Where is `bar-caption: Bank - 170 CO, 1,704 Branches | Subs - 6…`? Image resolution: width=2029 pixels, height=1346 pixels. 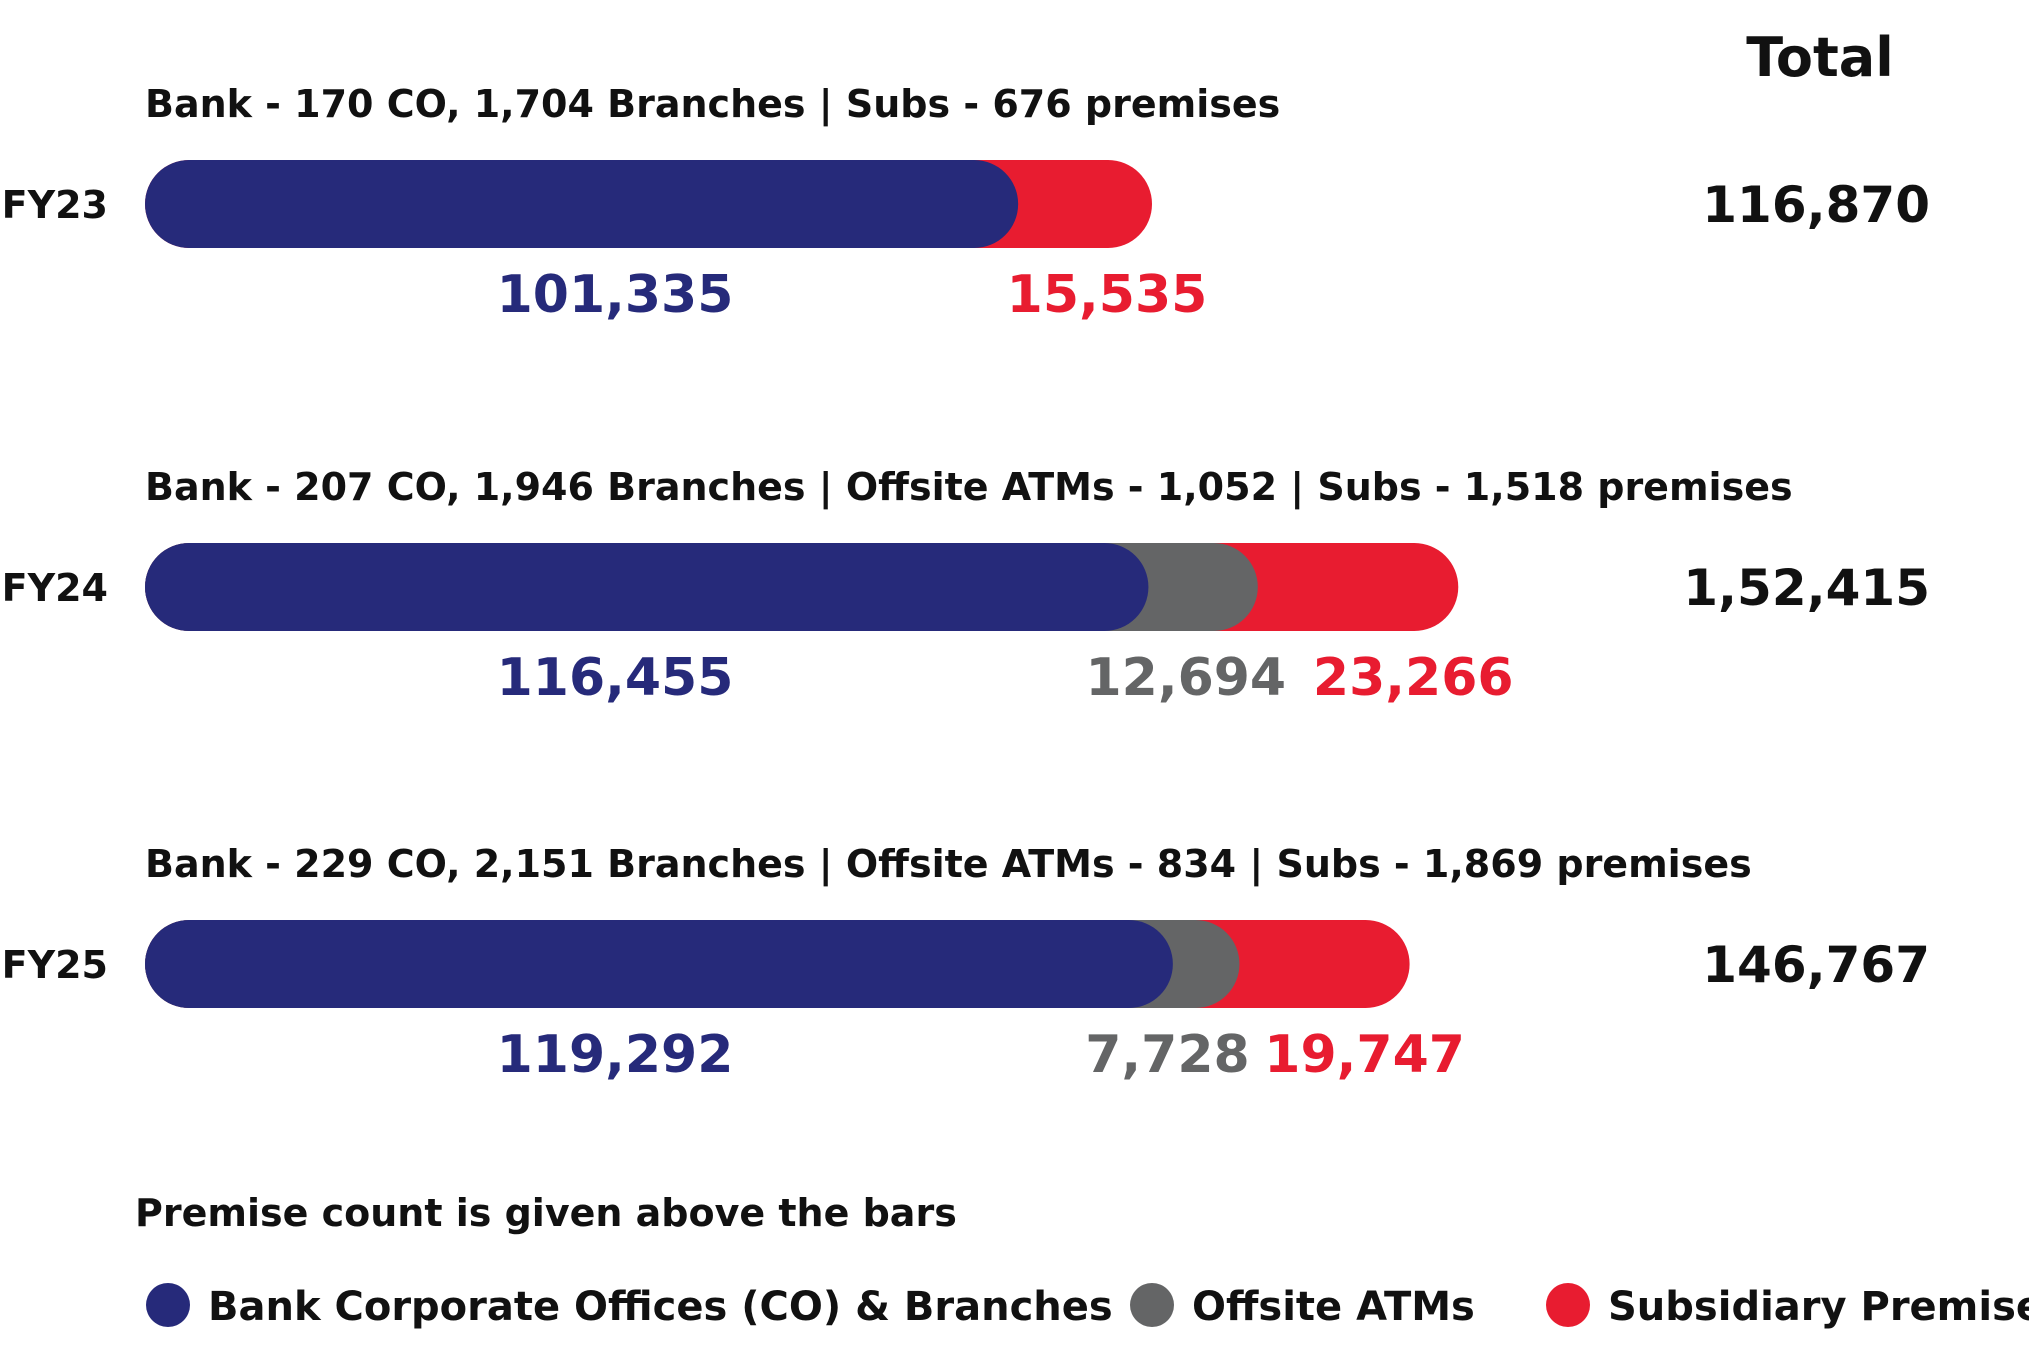 bar-caption: Bank - 170 CO, 1,704 Branches | Subs - 6… is located at coordinates (712, 104).